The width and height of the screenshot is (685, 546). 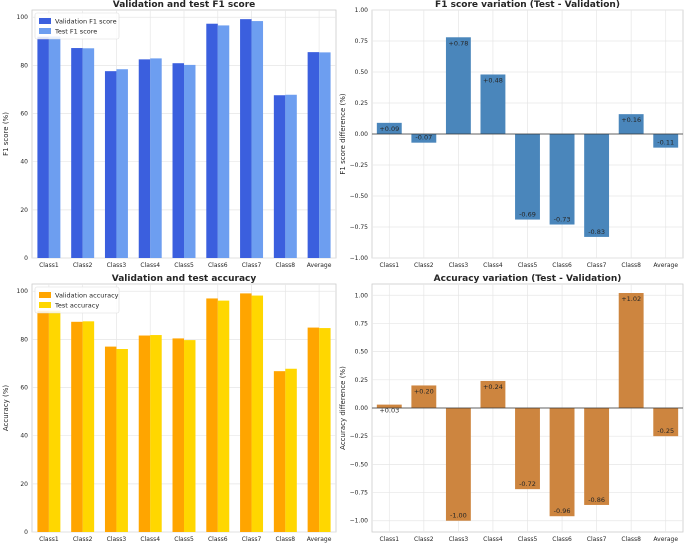 What do you see at coordinates (631, 299) in the screenshot?
I see `data-label: +1.02` at bounding box center [631, 299].